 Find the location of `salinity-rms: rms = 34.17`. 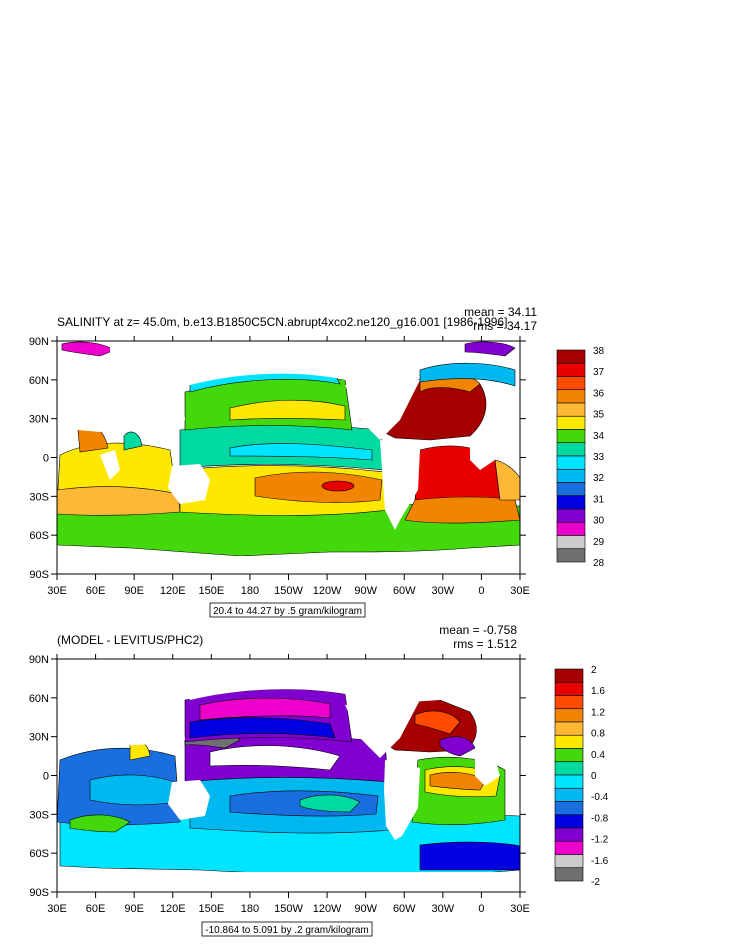

salinity-rms: rms = 34.17 is located at coordinates (505, 326).